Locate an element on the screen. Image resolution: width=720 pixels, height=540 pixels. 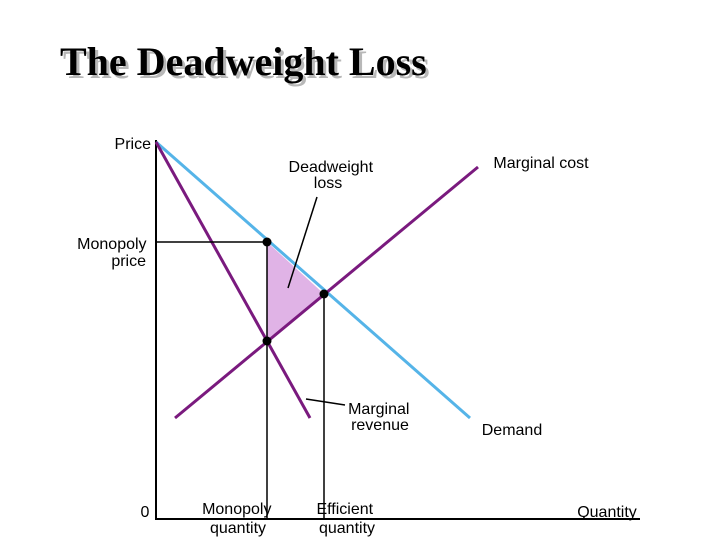
marginal-revenue-pointer is located at coordinates (325, 402).